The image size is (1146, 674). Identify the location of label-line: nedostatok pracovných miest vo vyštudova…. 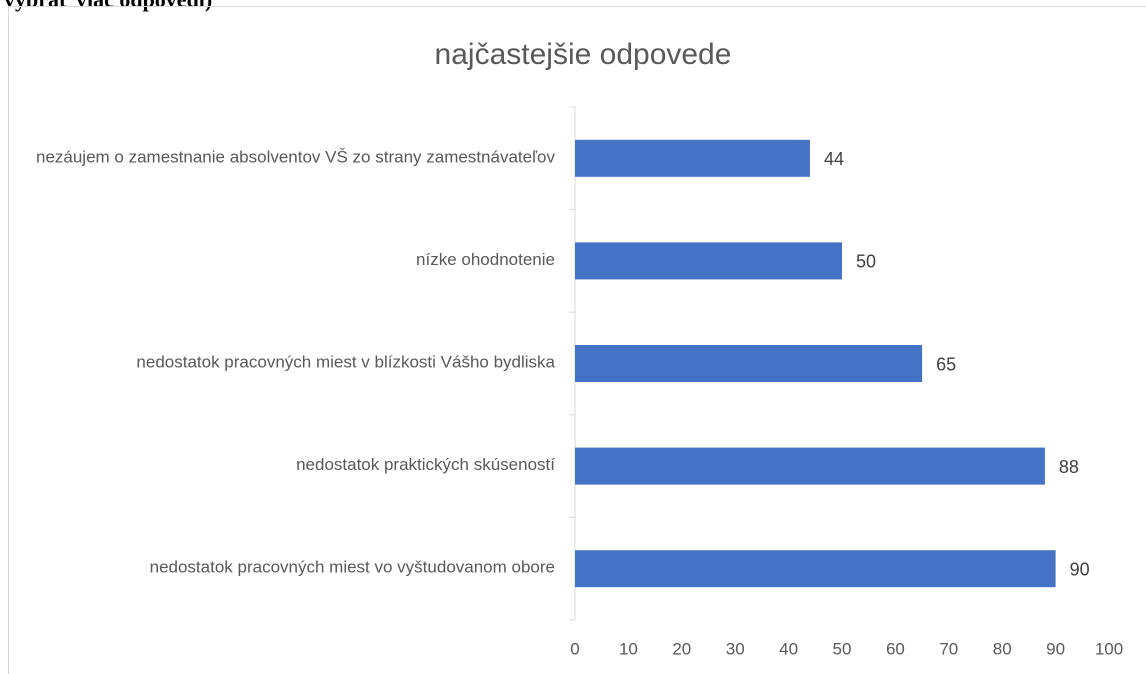
(352, 567).